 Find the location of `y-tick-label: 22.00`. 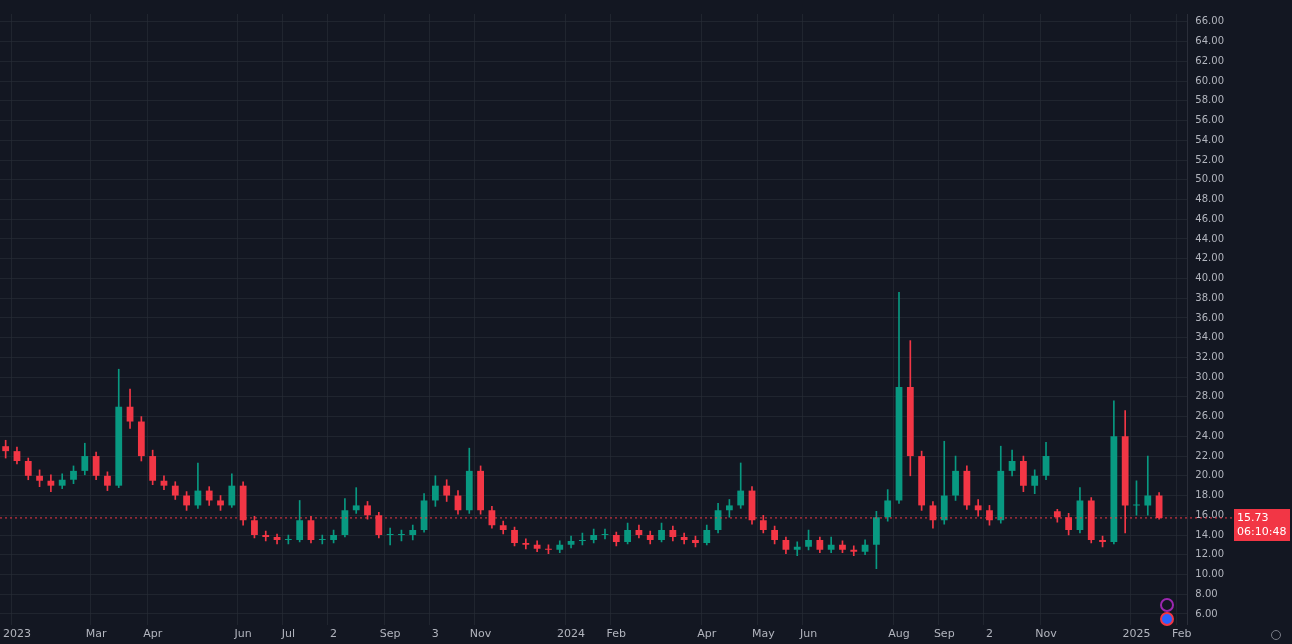

y-tick-label: 22.00 is located at coordinates (1210, 455).